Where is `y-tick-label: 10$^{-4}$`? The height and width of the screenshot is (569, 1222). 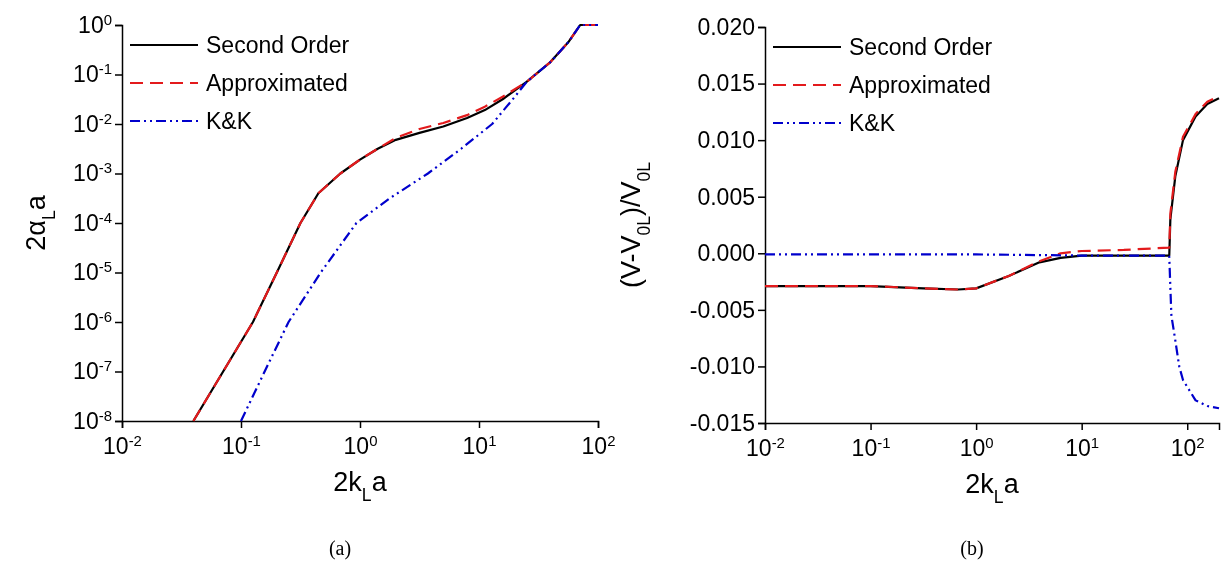
y-tick-label: 10$^{-4}$ is located at coordinates (92, 222).